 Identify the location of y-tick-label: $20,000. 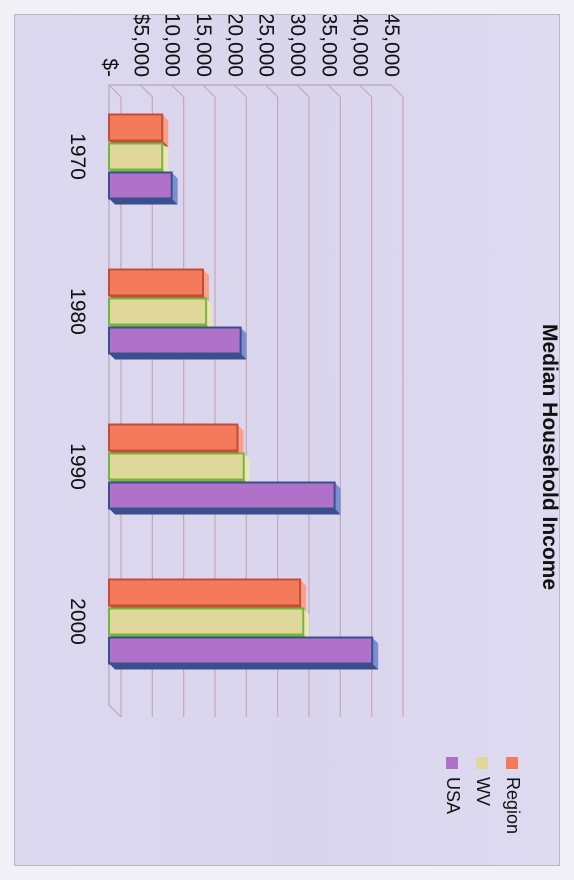
(234, 46).